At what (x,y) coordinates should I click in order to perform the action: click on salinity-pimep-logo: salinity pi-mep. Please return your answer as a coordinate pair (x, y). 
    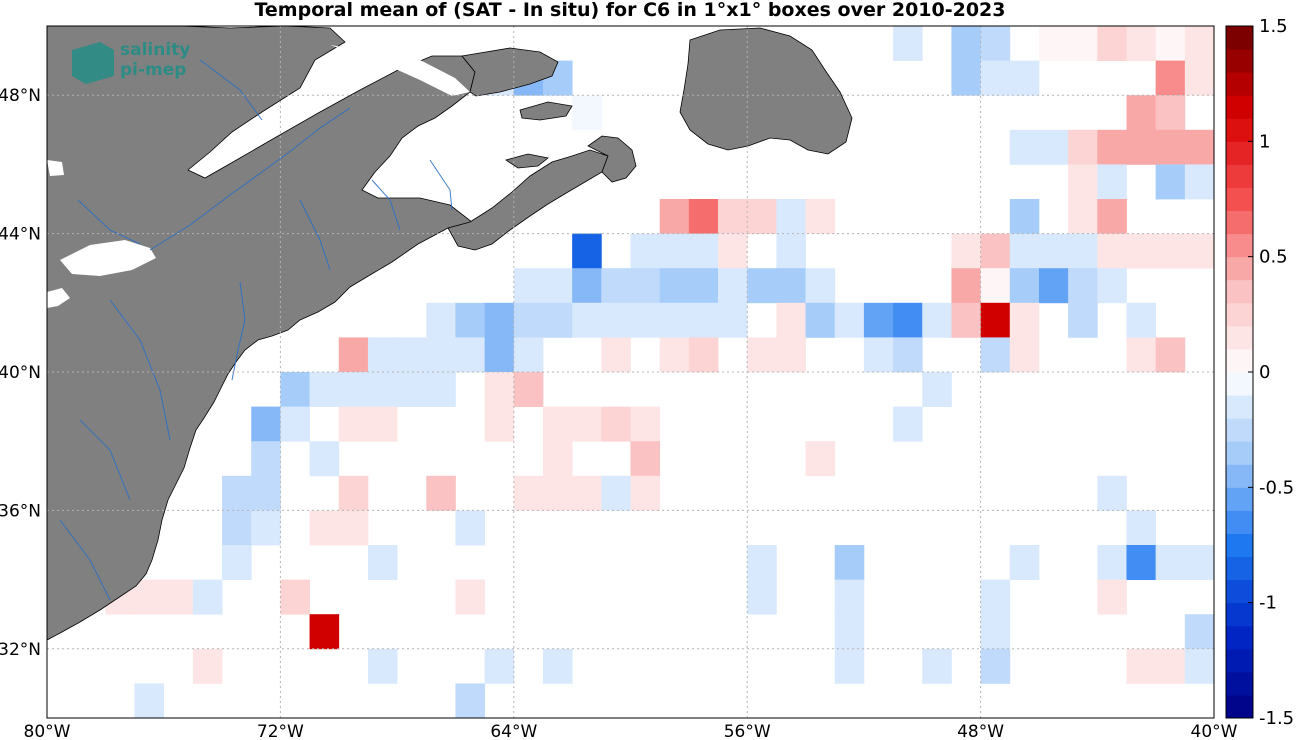
    Looking at the image, I should click on (131, 62).